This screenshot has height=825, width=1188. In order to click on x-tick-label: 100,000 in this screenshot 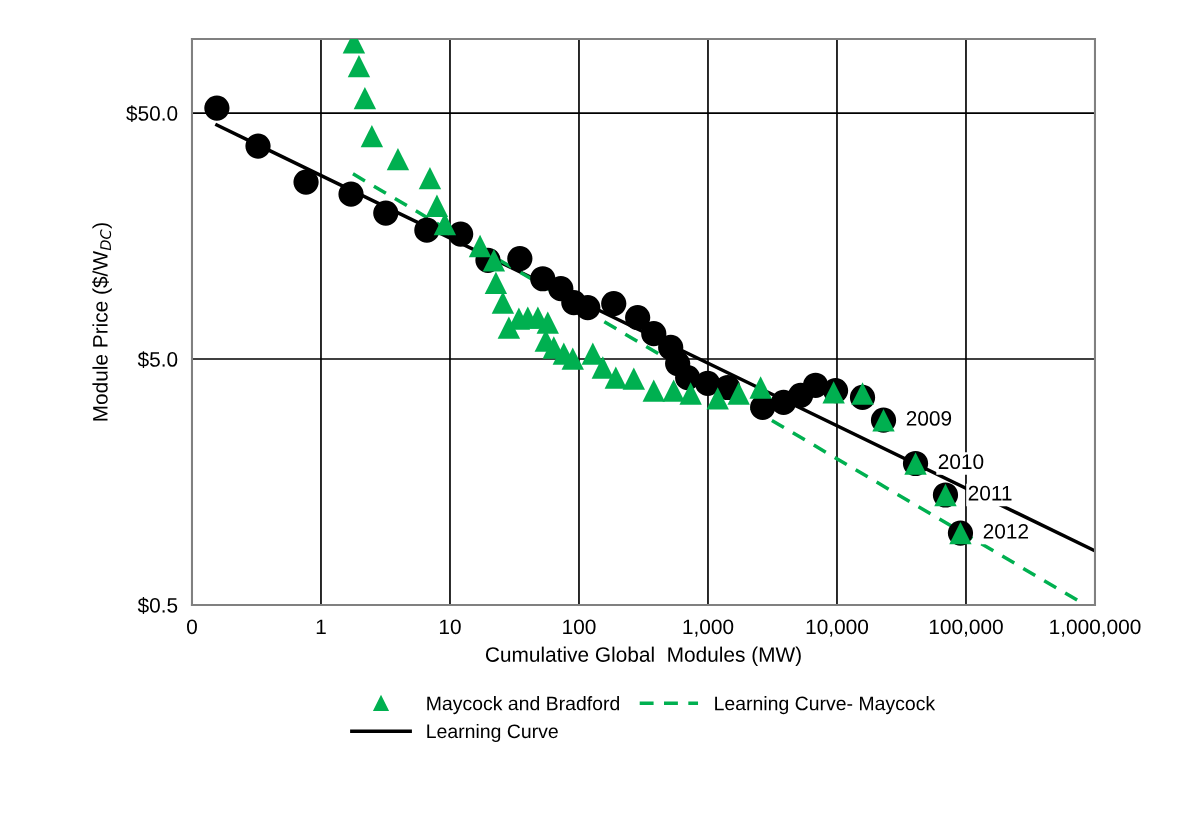, I will do `click(966, 628)`.